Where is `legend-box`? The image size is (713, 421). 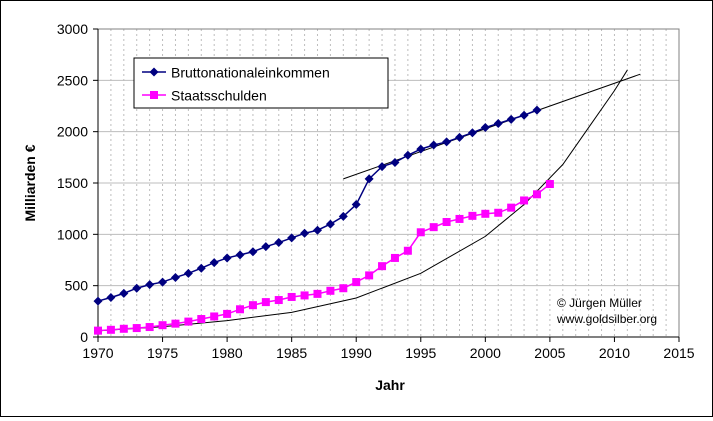
legend-box is located at coordinates (261, 83).